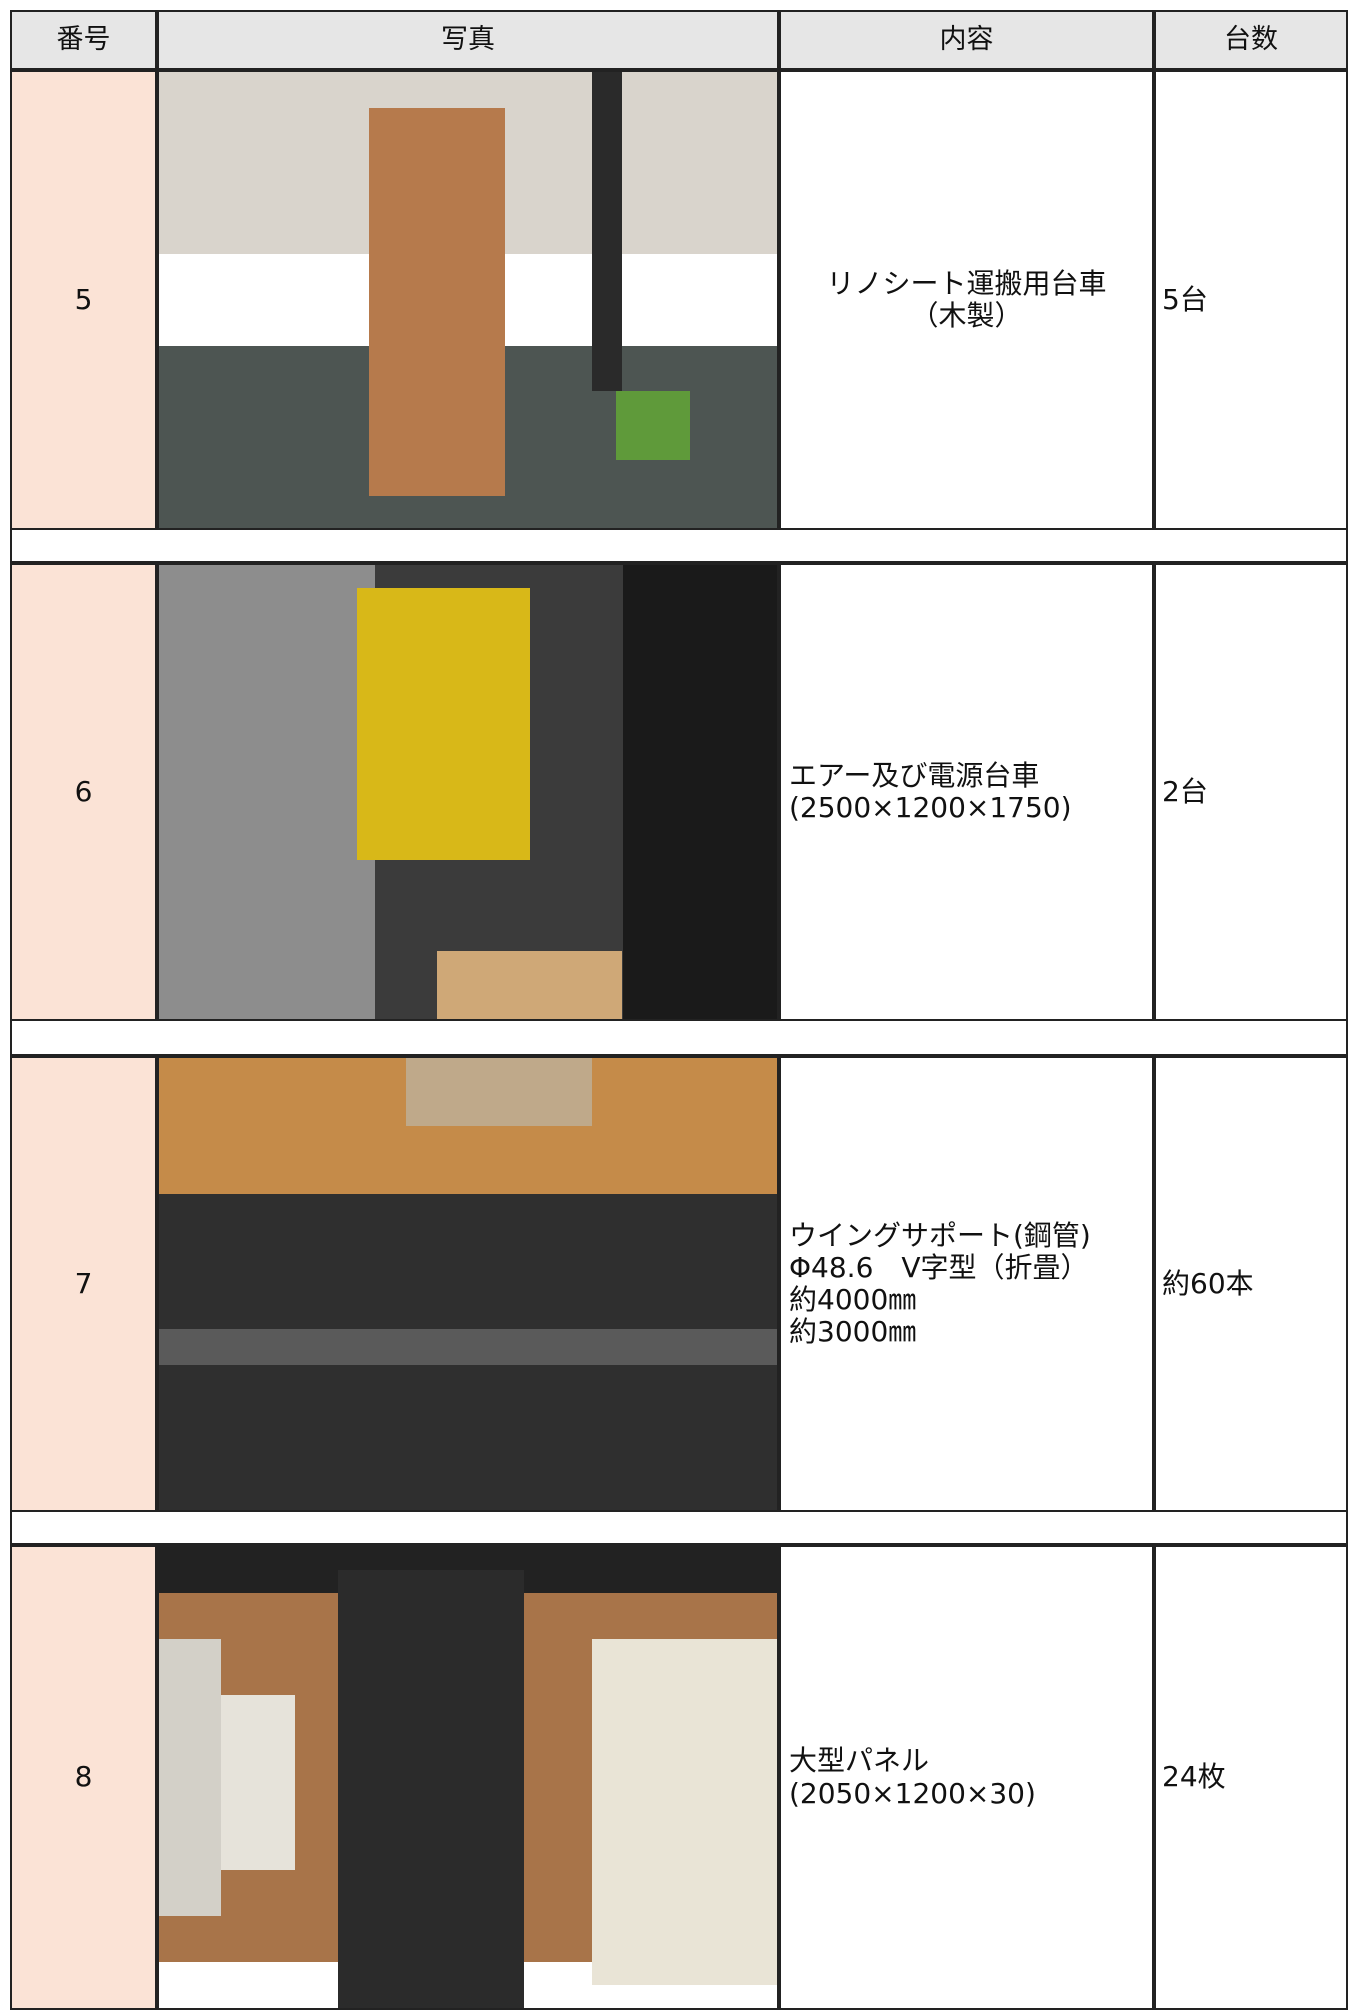  I want to click on count: 24枚, so click(1251, 1777).